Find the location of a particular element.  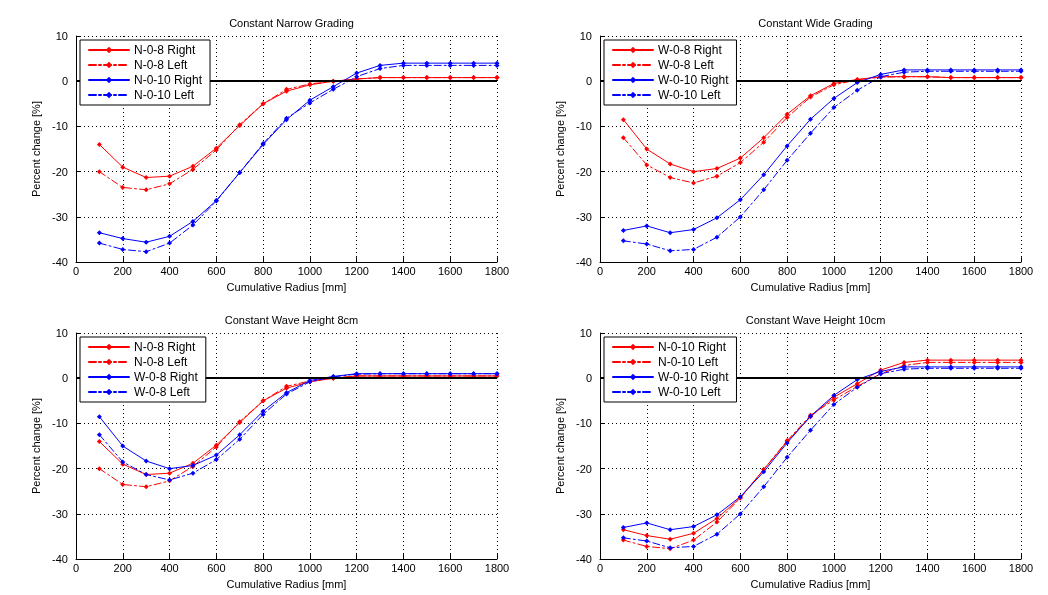

chart-title: Constant Wave Height 10cm is located at coordinates (815, 319).